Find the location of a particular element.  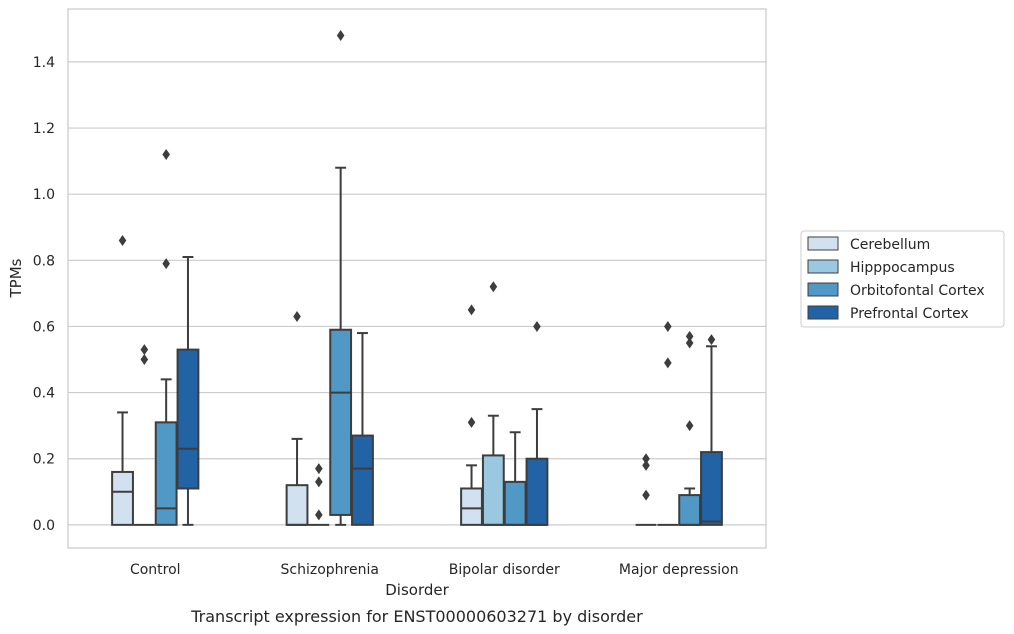

y-tick-label: 1.4 is located at coordinates (44, 63).